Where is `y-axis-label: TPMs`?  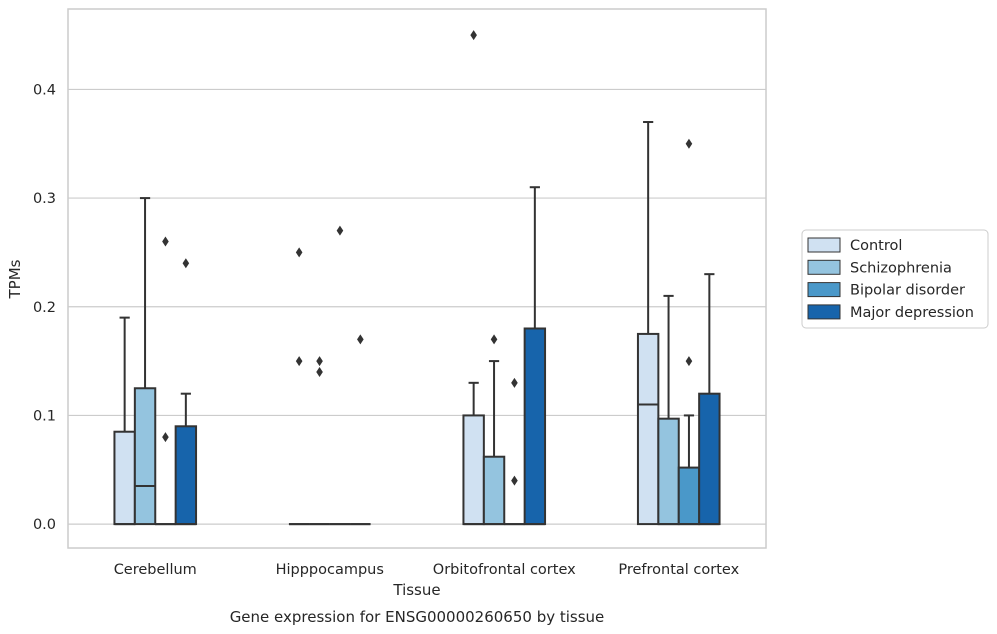 y-axis-label: TPMs is located at coordinates (15, 279).